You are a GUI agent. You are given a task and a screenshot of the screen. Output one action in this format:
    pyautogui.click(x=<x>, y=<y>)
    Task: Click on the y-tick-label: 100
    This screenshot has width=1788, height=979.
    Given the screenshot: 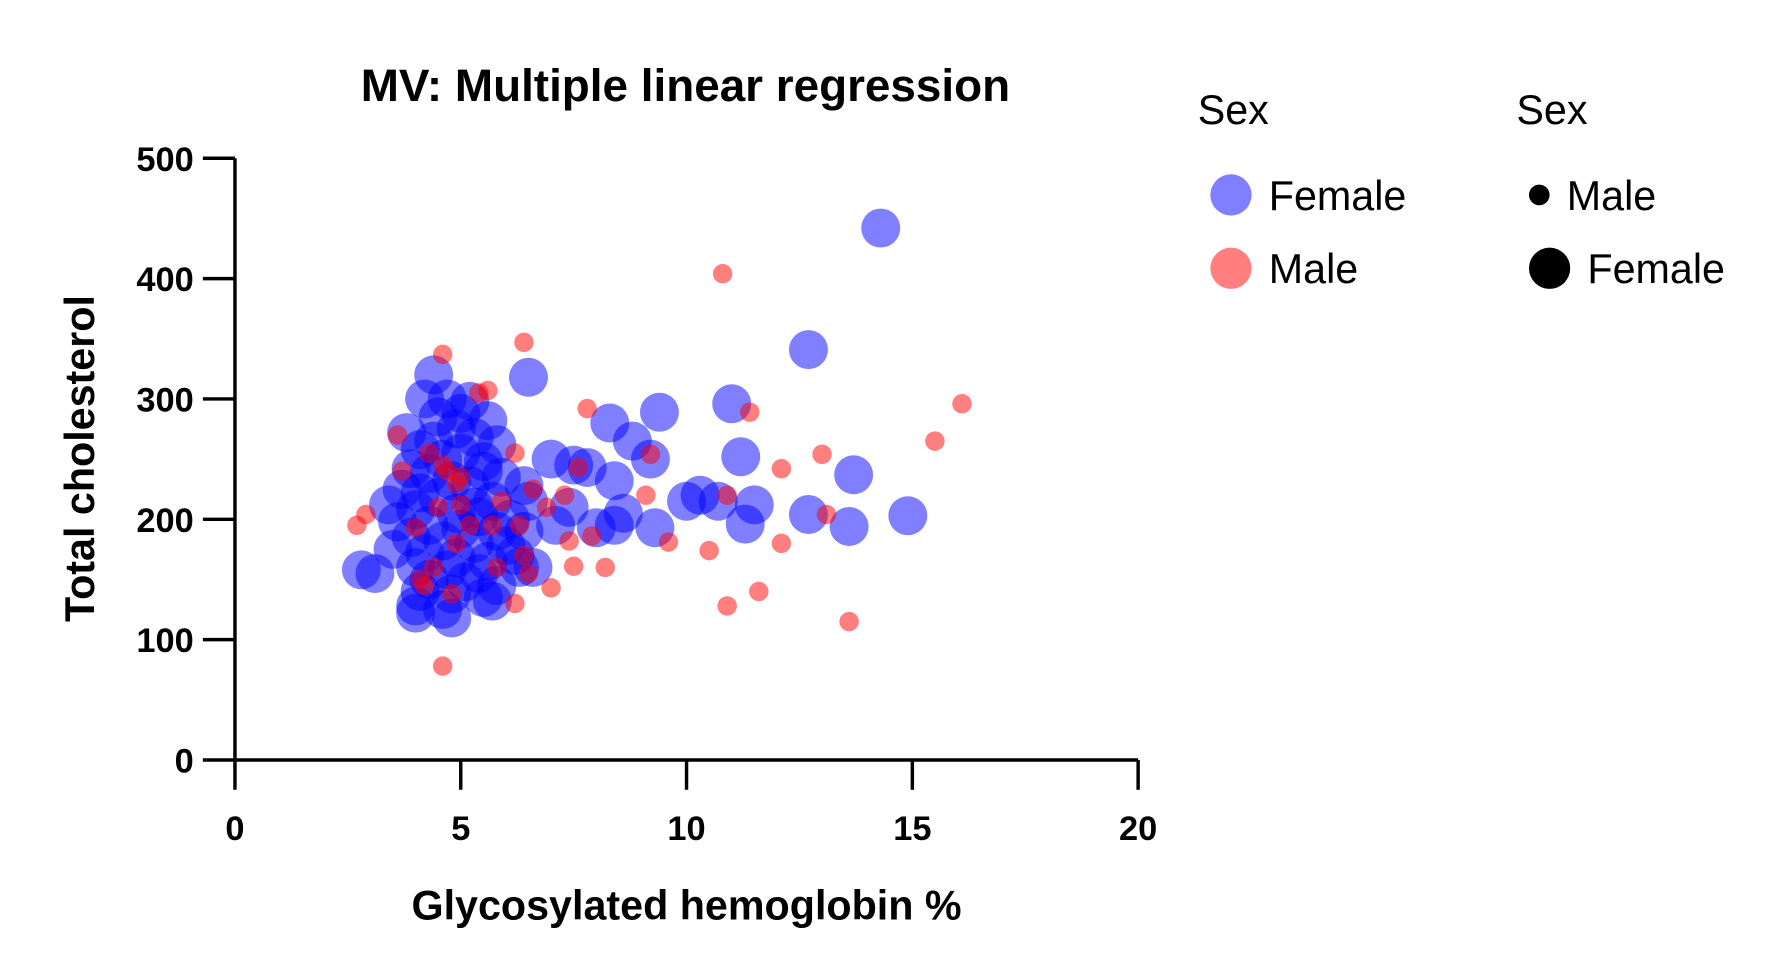 What is the action you would take?
    pyautogui.click(x=164, y=641)
    